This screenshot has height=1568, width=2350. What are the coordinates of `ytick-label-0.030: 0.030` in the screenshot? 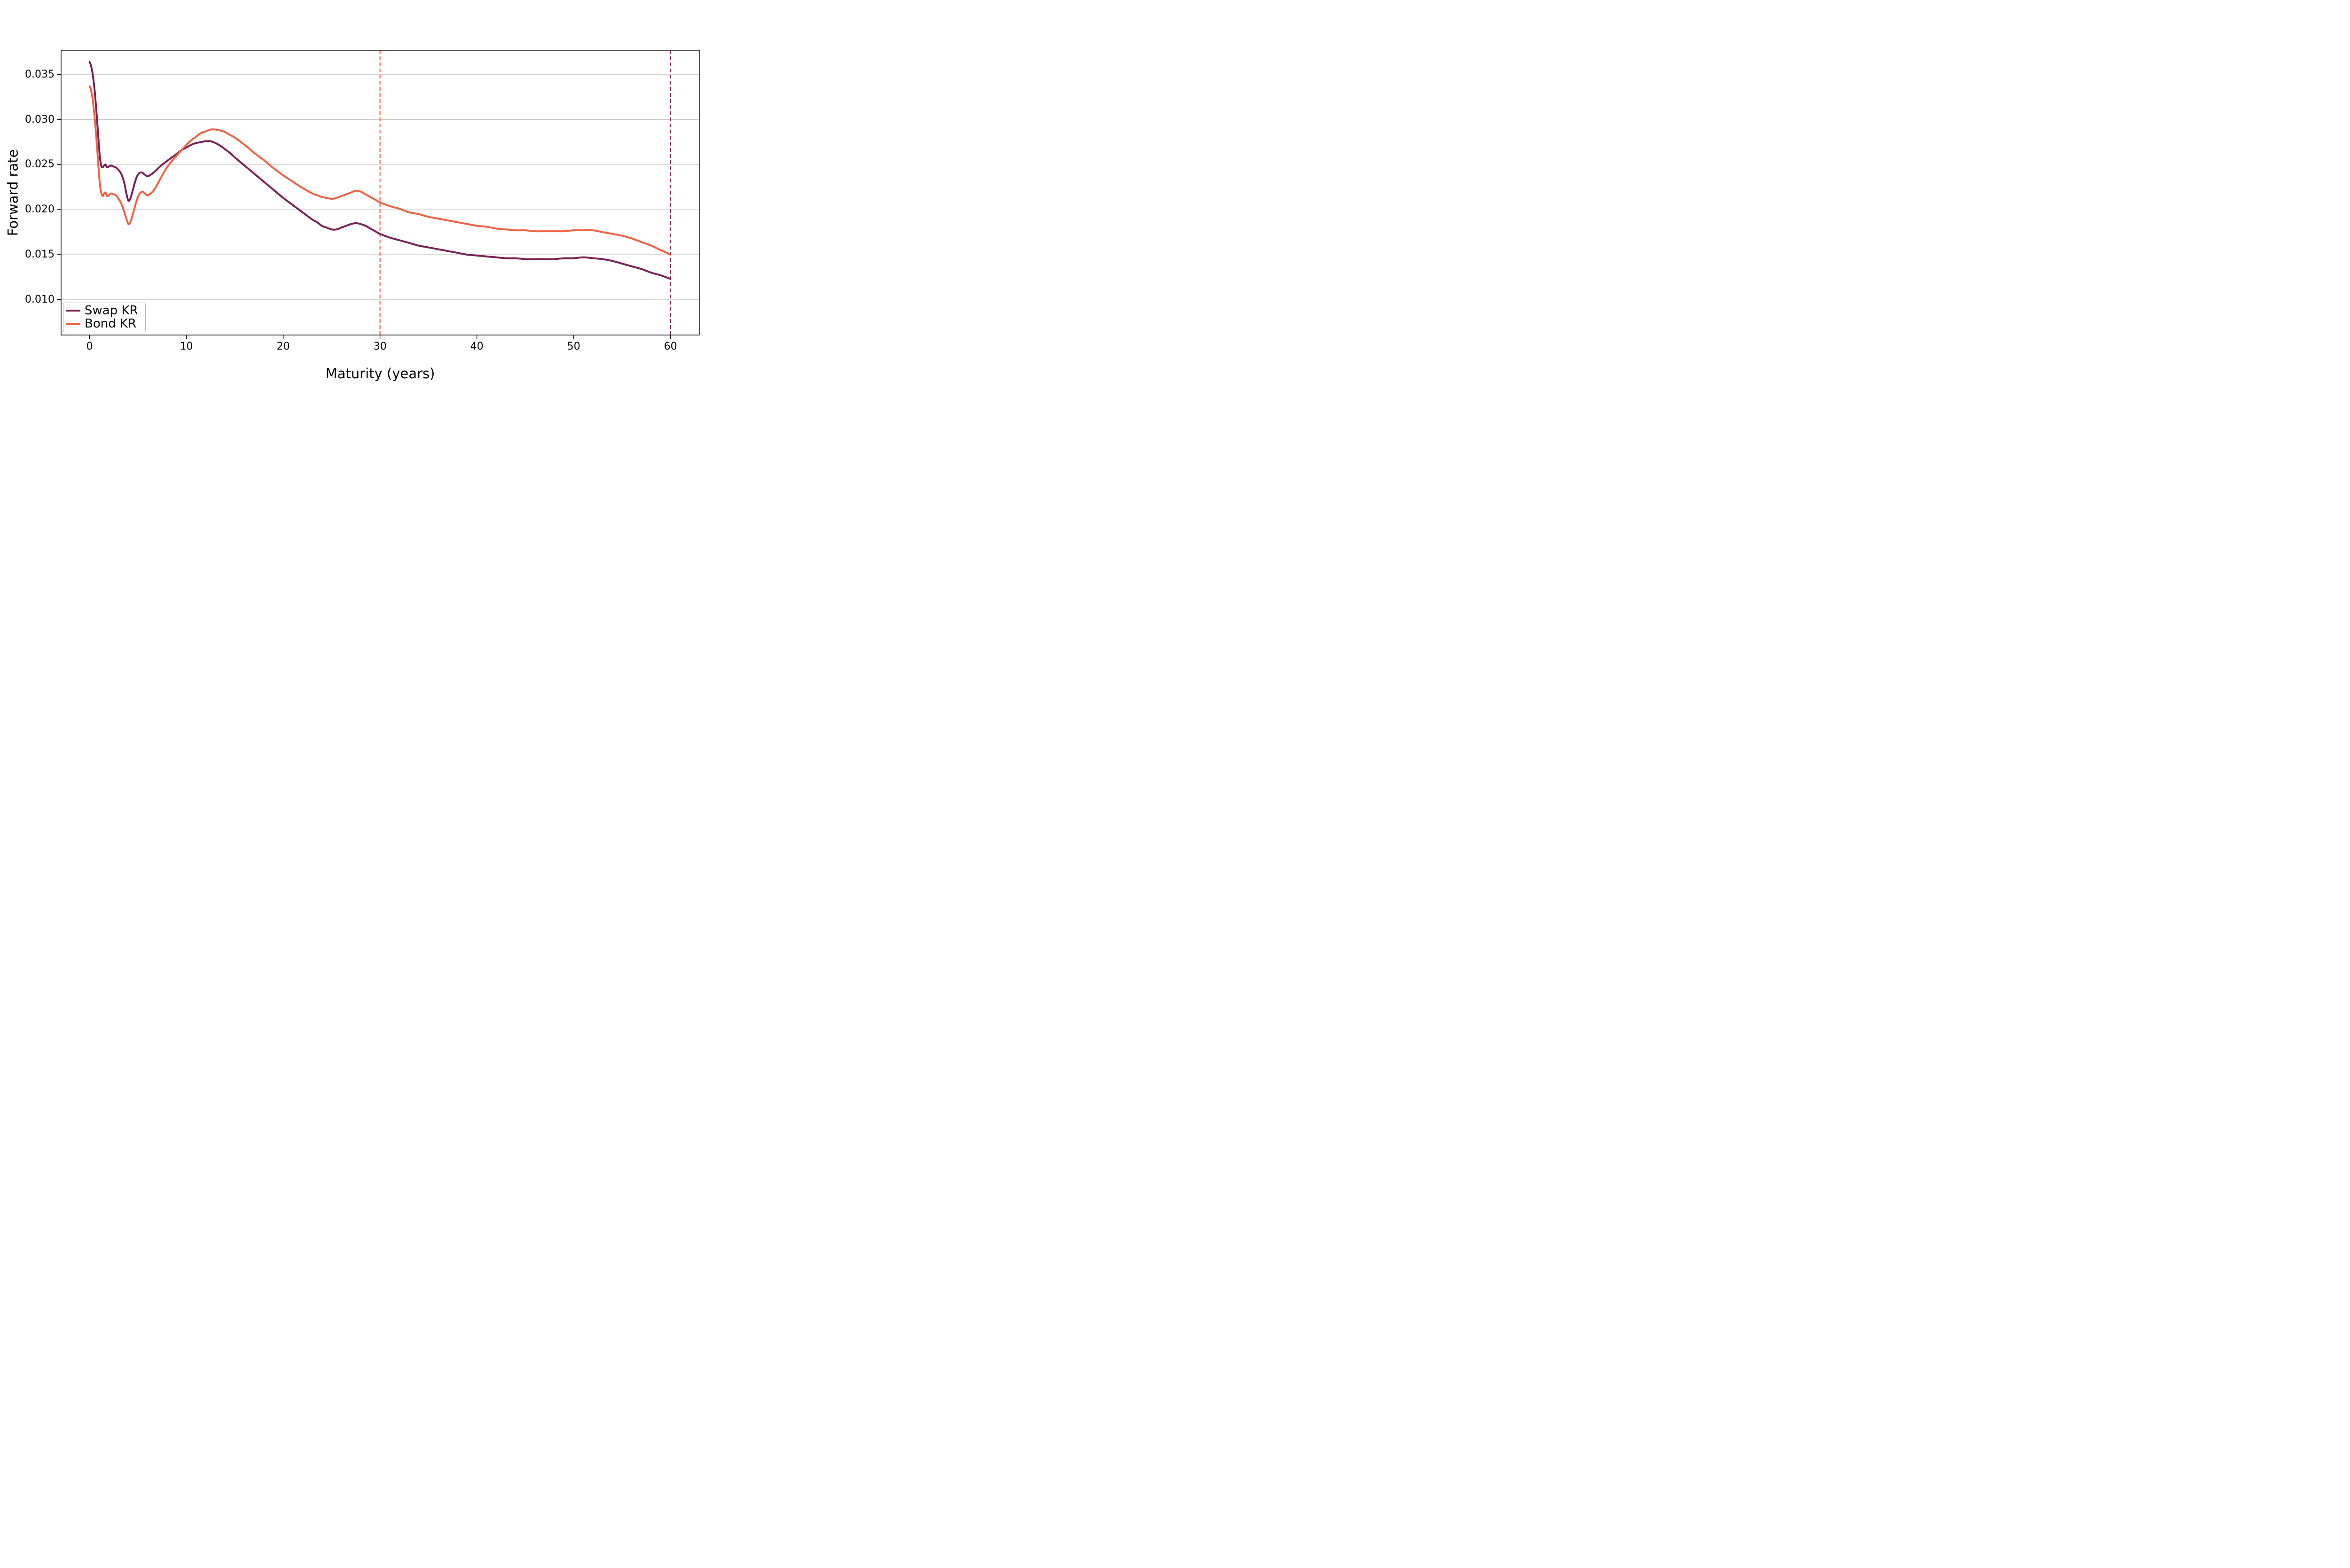 It's located at (40, 119).